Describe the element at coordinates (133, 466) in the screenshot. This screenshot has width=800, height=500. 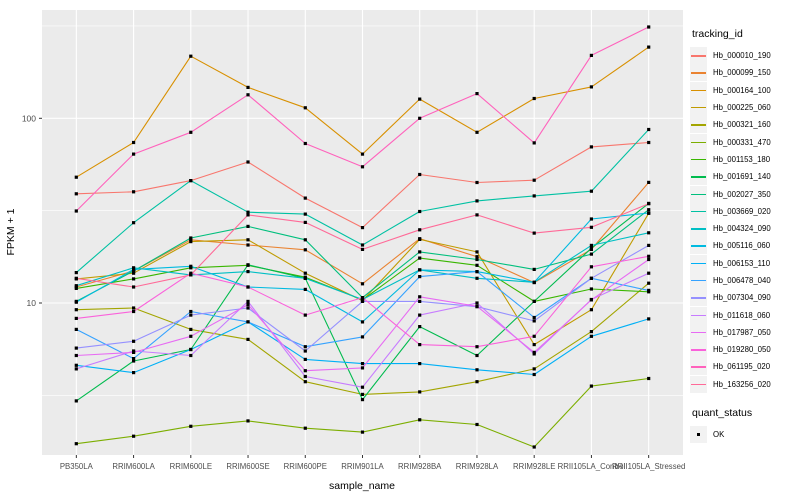
I see `x-tick-label: RRIM600LA` at that location.